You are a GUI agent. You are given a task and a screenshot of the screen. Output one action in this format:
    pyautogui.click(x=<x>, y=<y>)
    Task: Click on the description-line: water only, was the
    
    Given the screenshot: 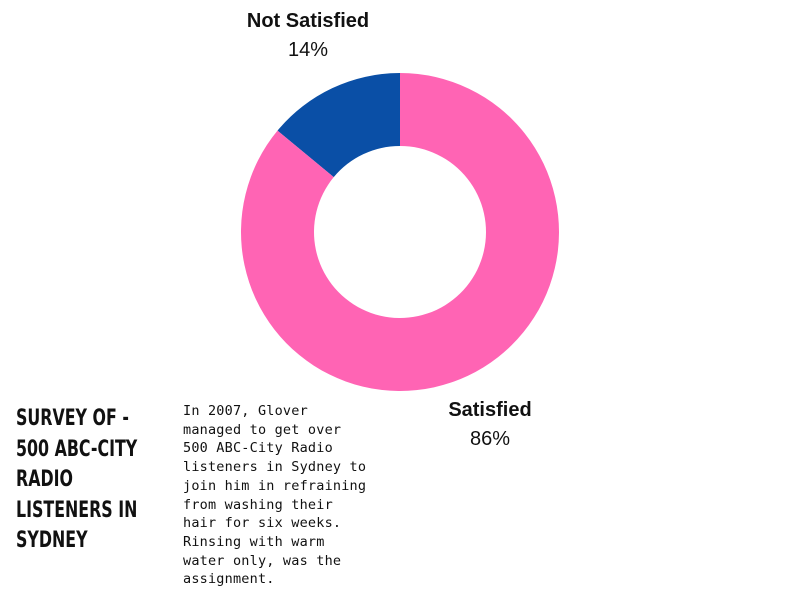 What is the action you would take?
    pyautogui.click(x=262, y=560)
    